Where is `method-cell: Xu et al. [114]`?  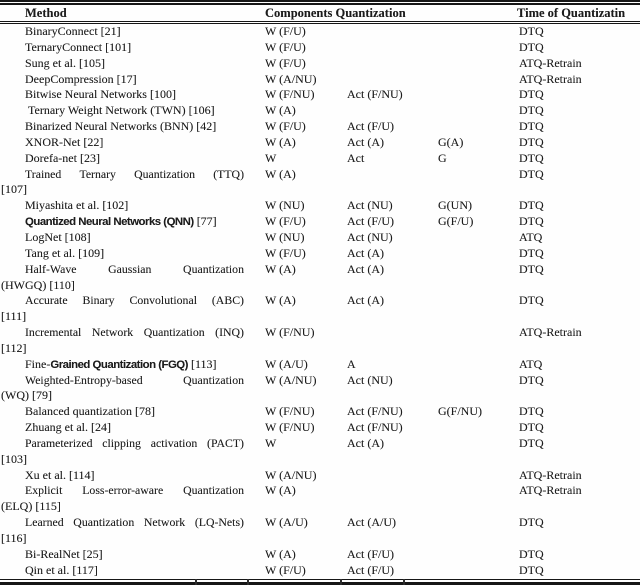
method-cell: Xu et al. [114] is located at coordinates (120, 476).